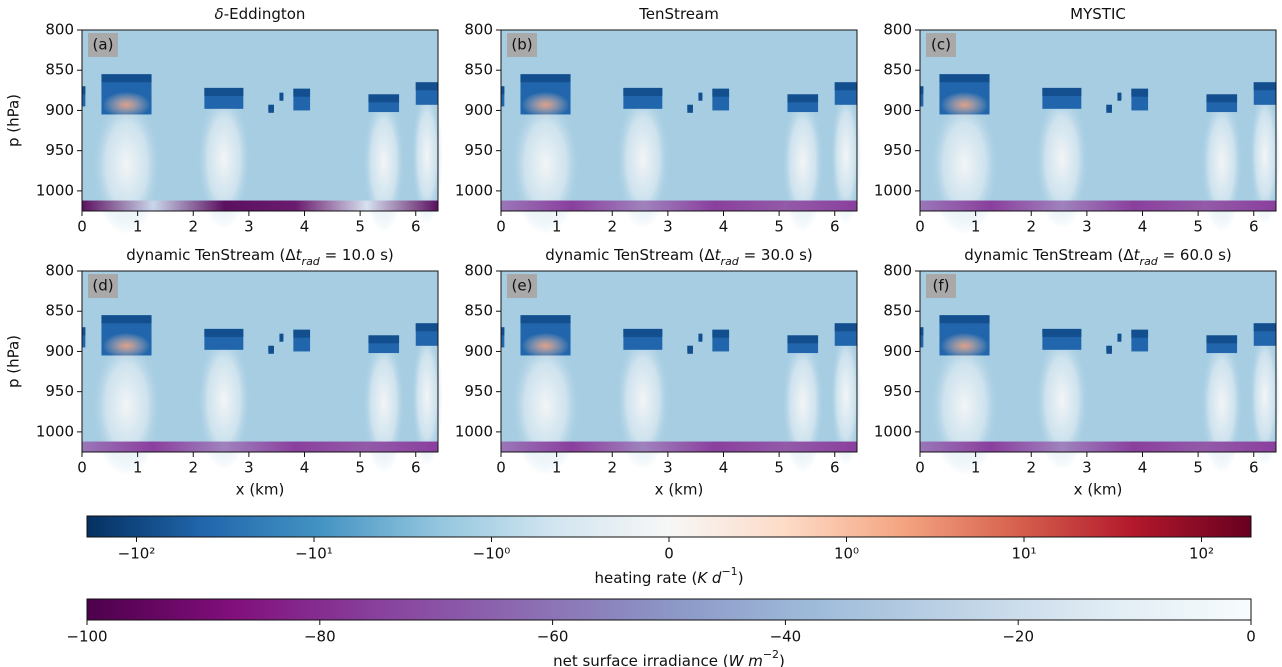 The height and width of the screenshot is (667, 1282). I want to click on panel-title: dynamic TenStream (Δtrad = 30.0 s), so click(679, 257).